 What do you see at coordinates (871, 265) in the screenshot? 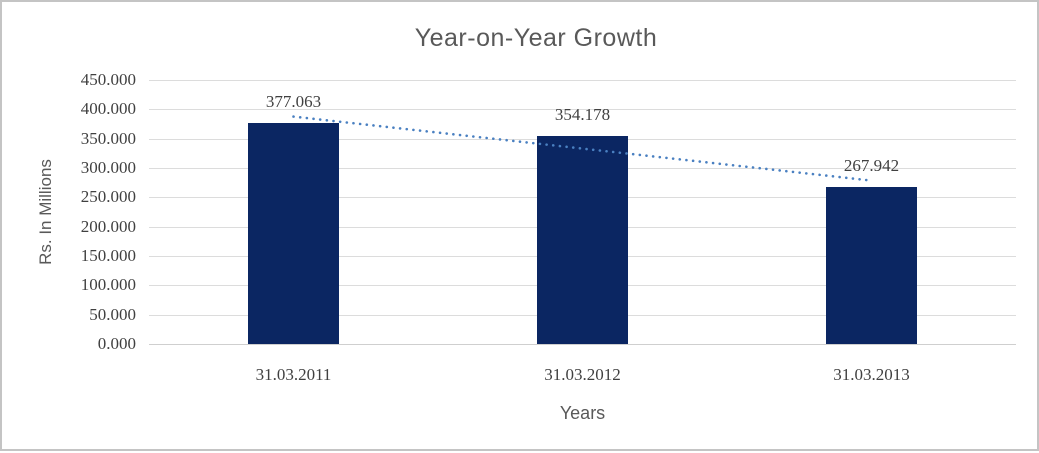
I see `bar-31.03.2013` at bounding box center [871, 265].